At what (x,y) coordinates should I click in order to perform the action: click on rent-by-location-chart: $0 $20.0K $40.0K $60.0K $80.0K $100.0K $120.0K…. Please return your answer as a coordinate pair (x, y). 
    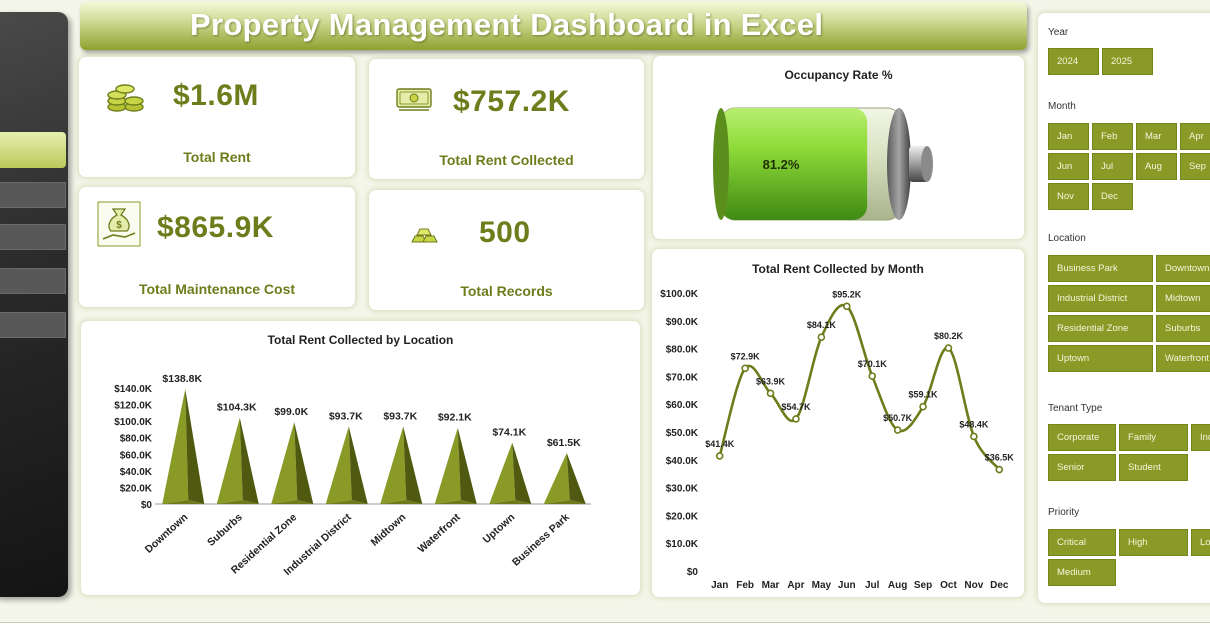
    Looking at the image, I should click on (352, 475).